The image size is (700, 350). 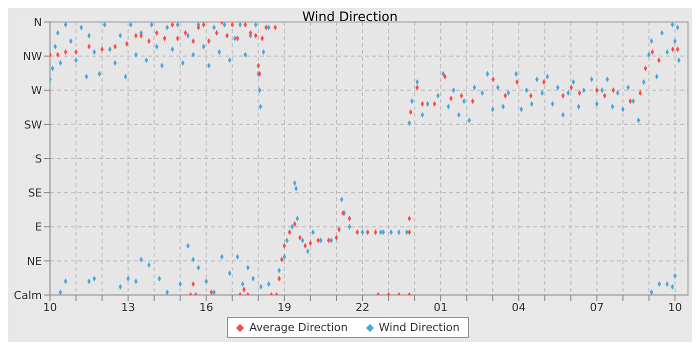 What do you see at coordinates (32, 57) in the screenshot?
I see `category-label: NW` at bounding box center [32, 57].